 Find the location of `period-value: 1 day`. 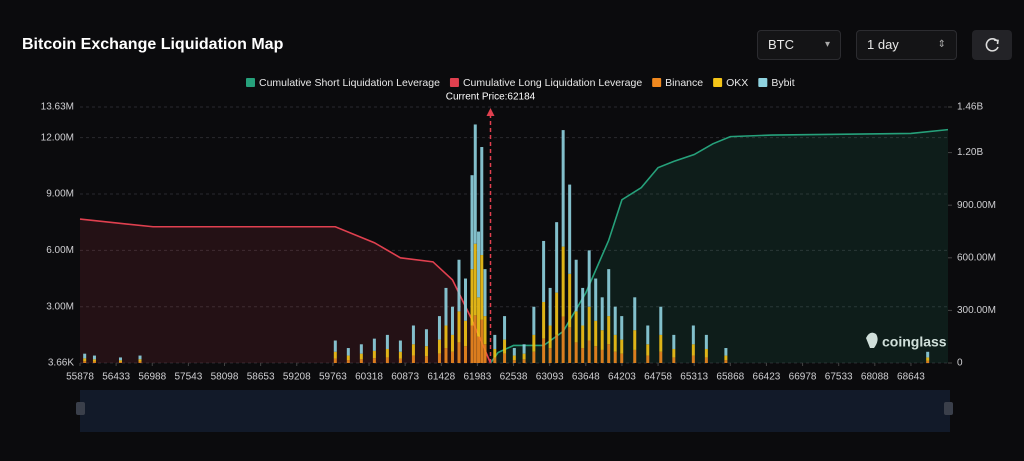

period-value: 1 day is located at coordinates (883, 44).